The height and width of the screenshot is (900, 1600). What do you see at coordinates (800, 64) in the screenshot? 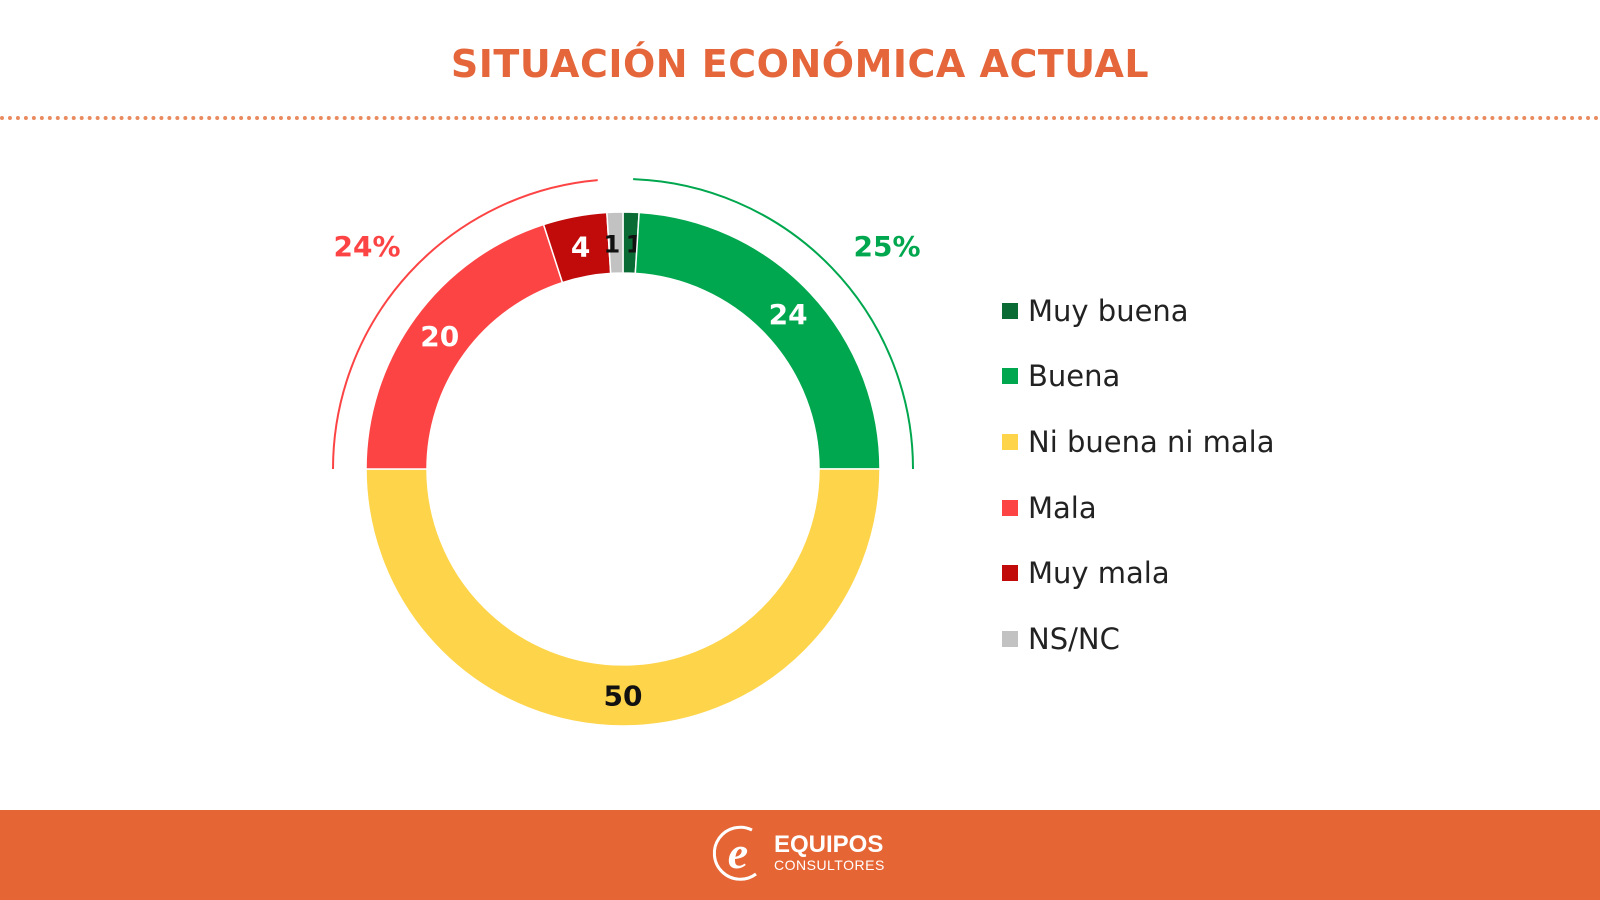
I see `chart-title: SITUACIÓN ECONÓMICA ACTUAL` at bounding box center [800, 64].